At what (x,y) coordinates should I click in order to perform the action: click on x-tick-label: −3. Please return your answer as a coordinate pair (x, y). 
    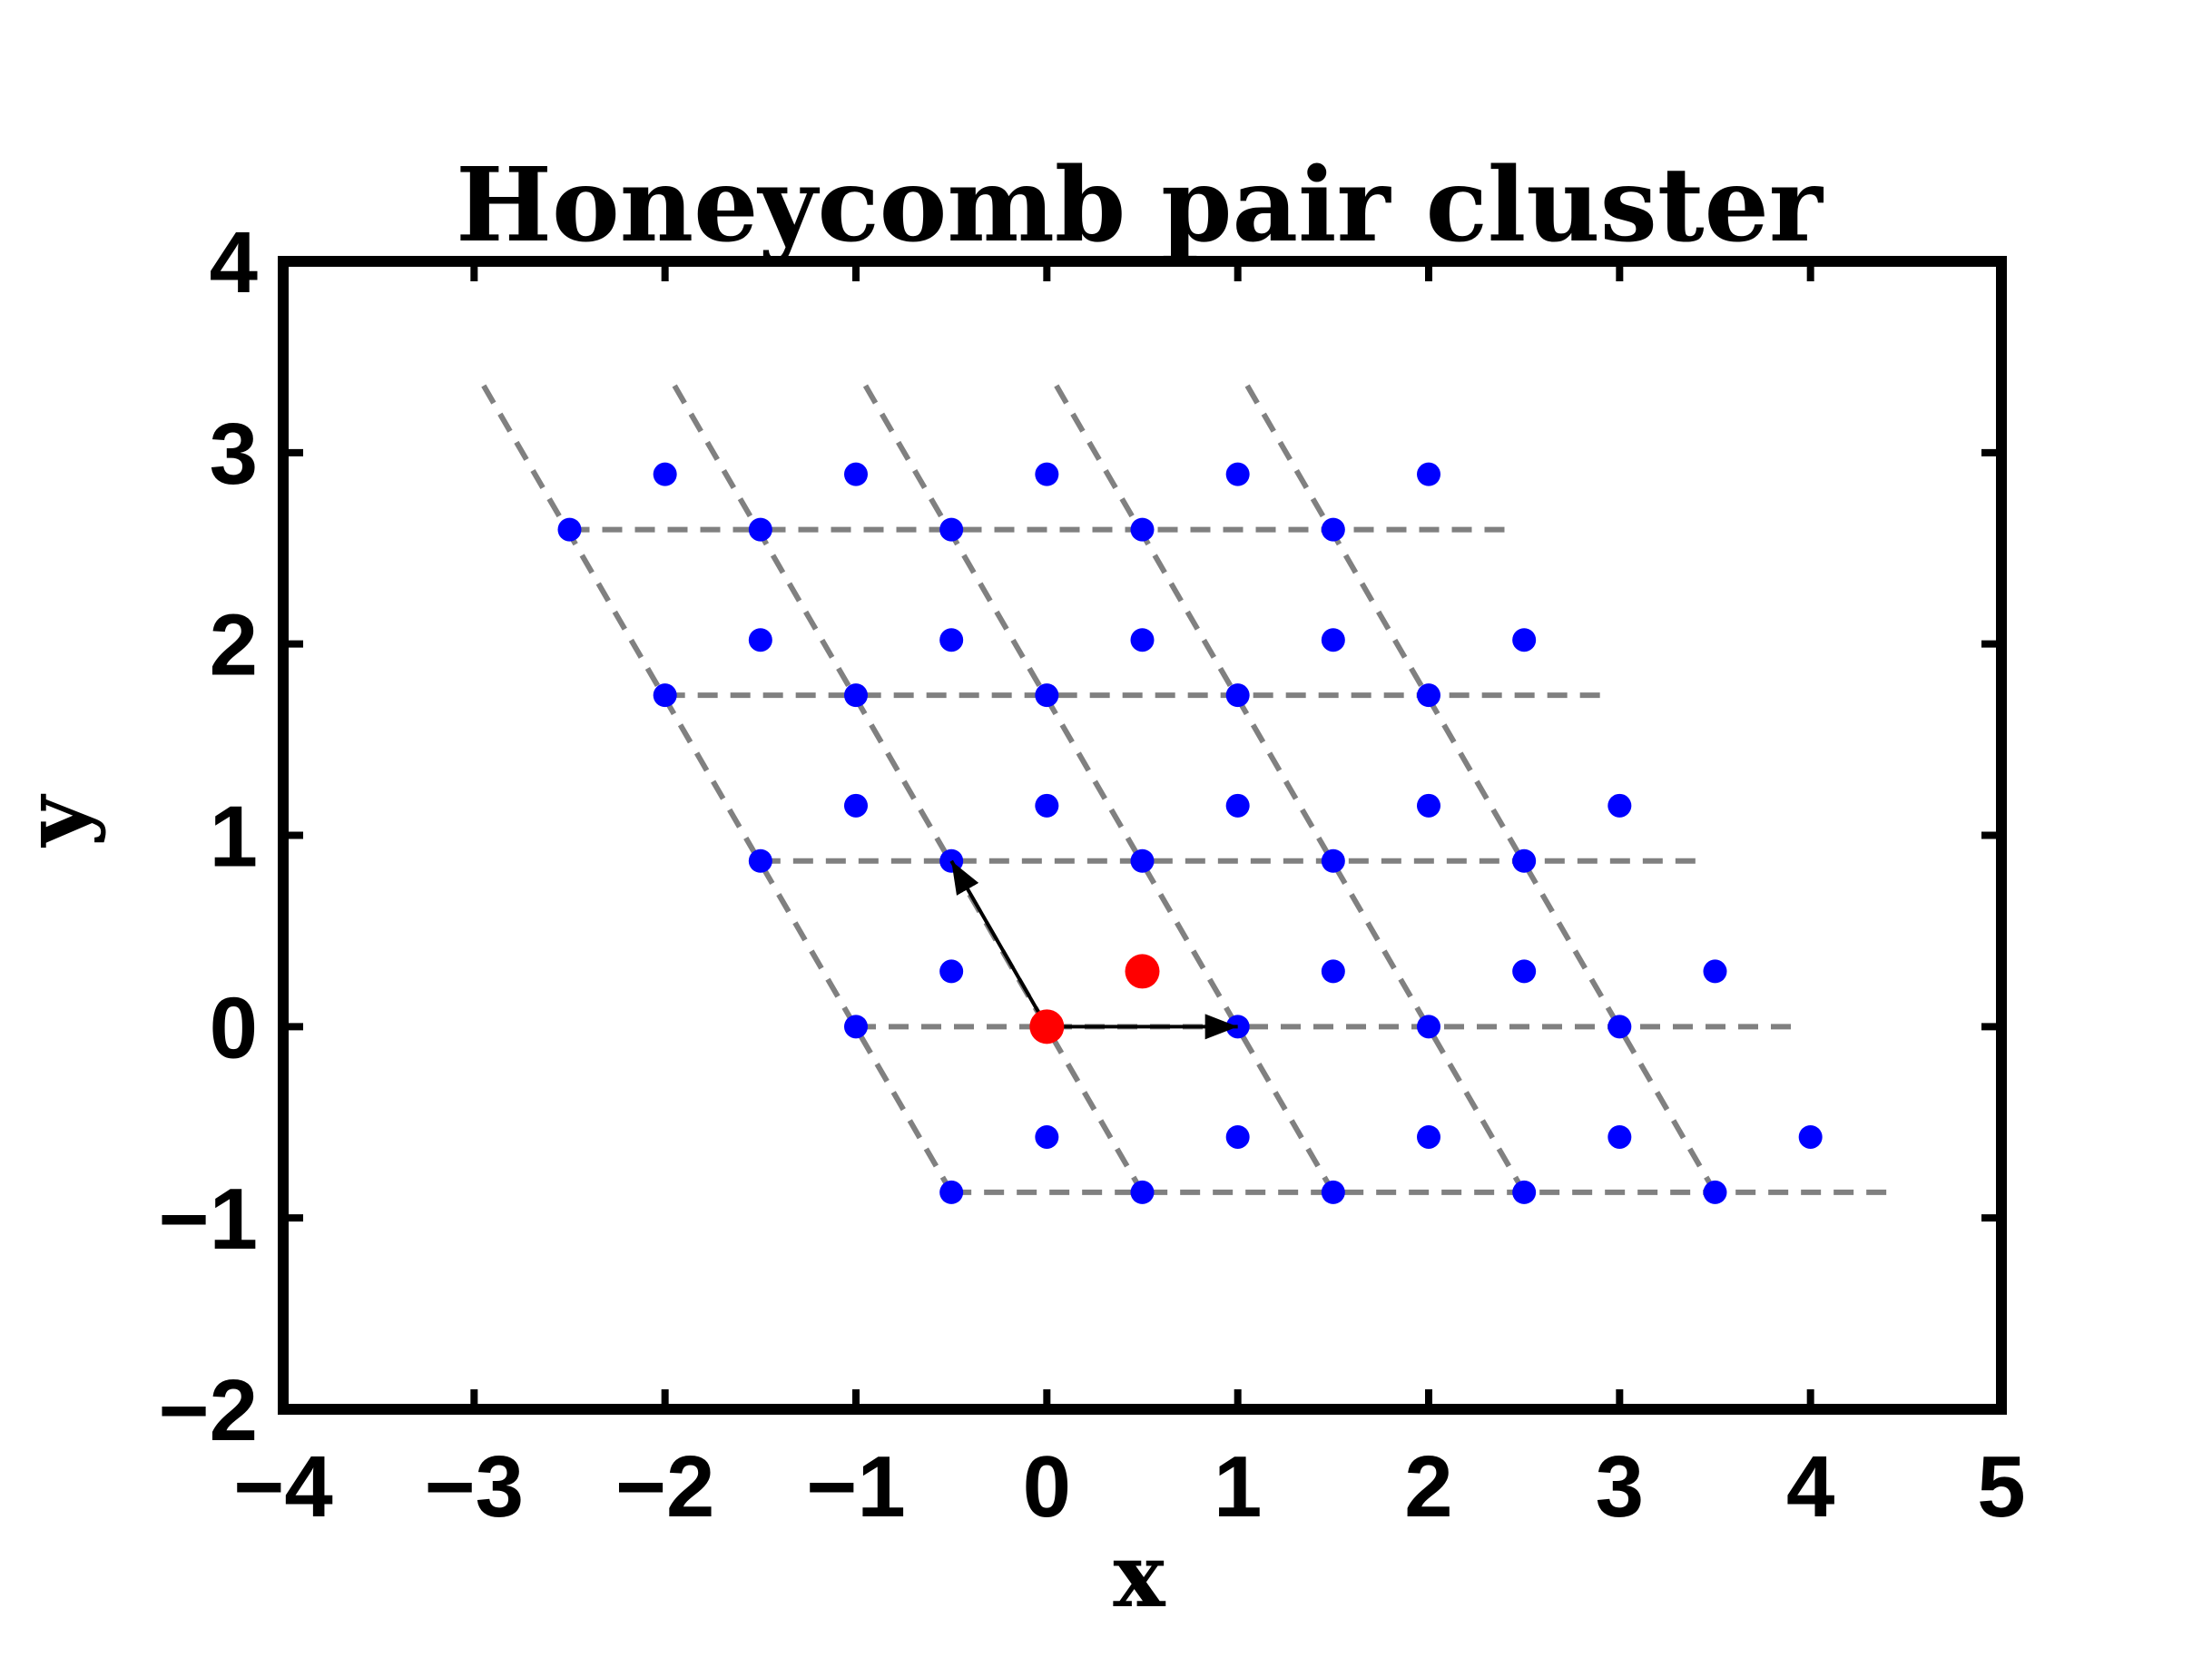
    Looking at the image, I should click on (474, 1486).